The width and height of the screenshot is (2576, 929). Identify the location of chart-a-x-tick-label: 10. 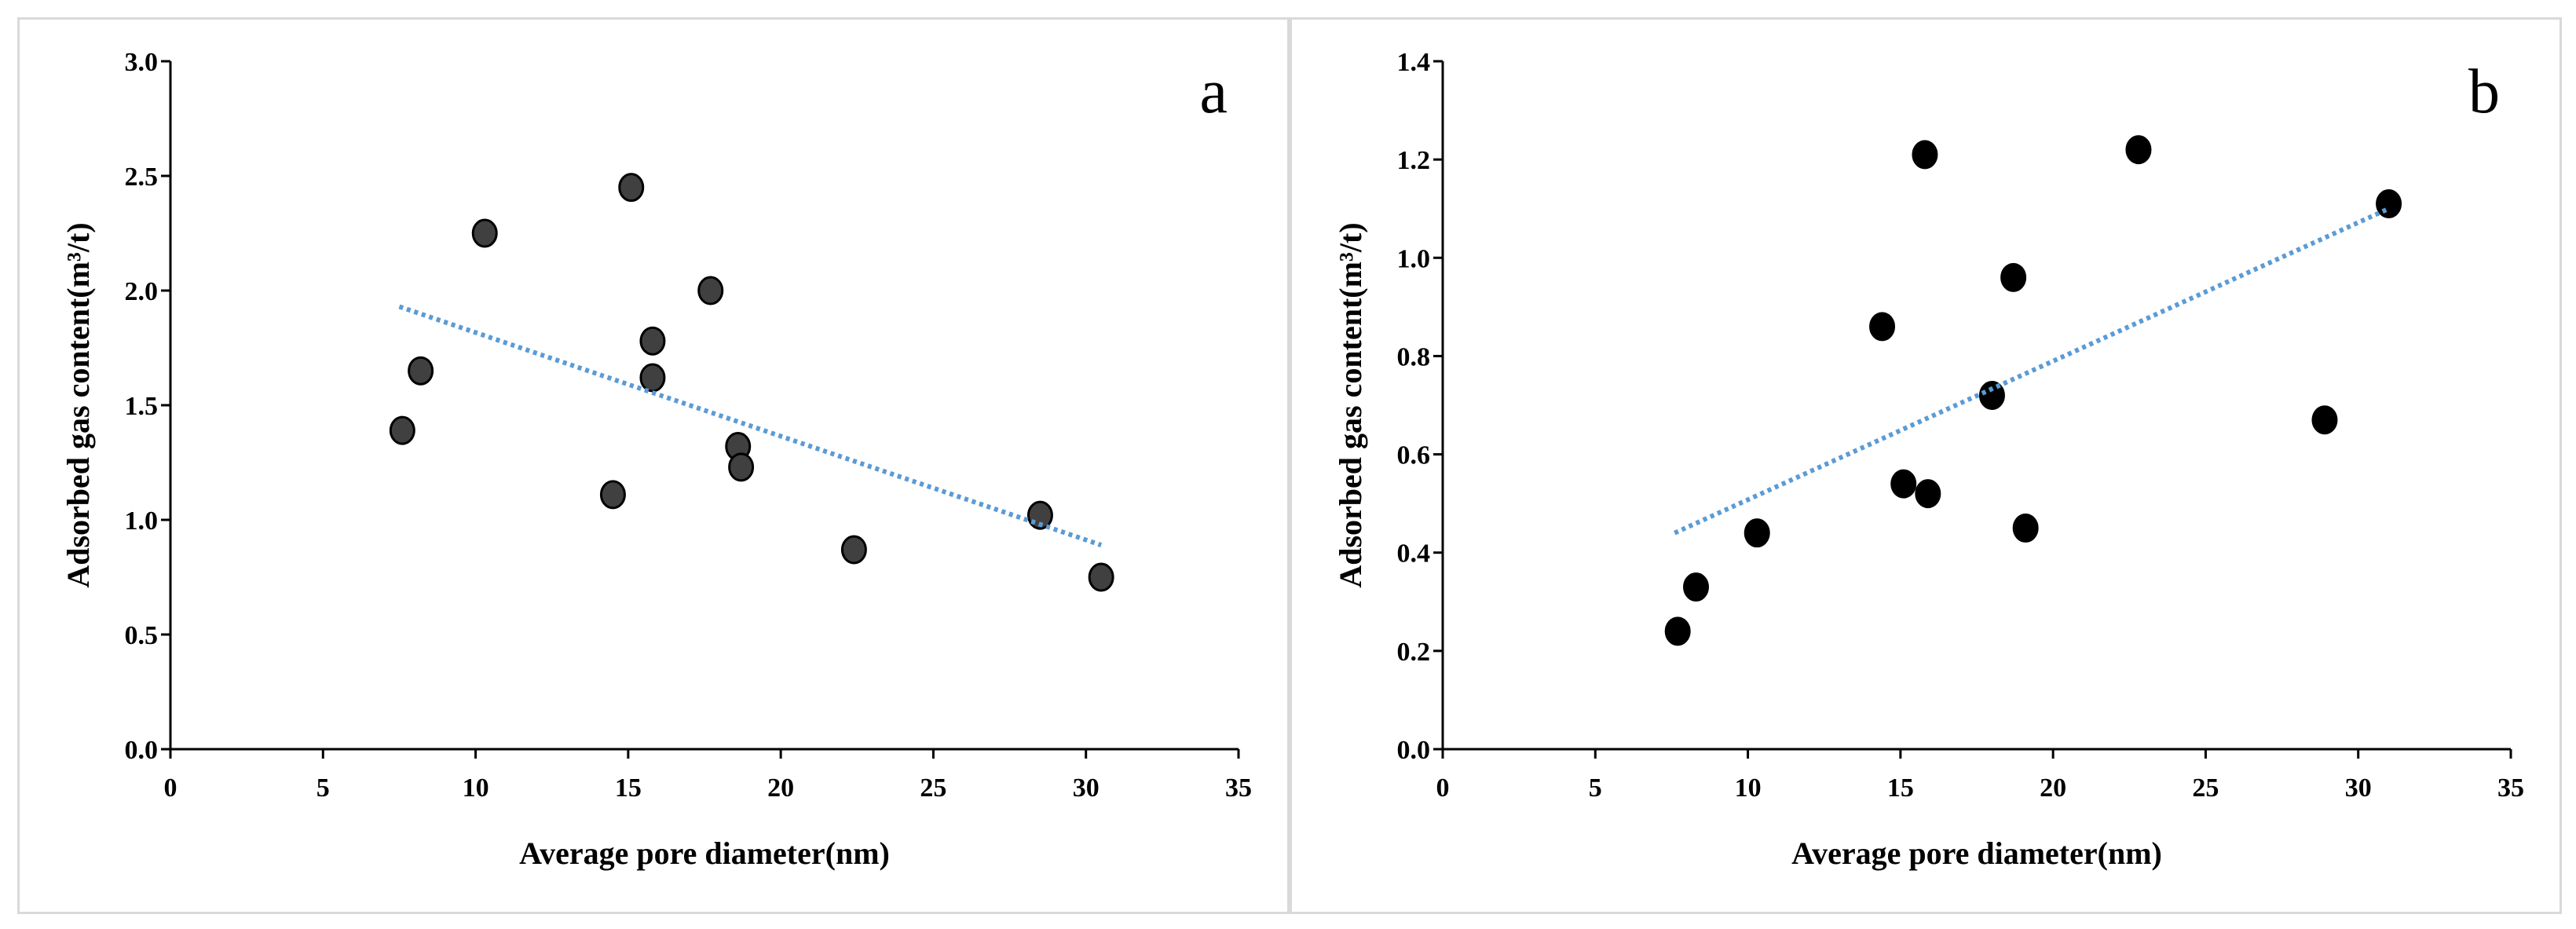
(476, 788).